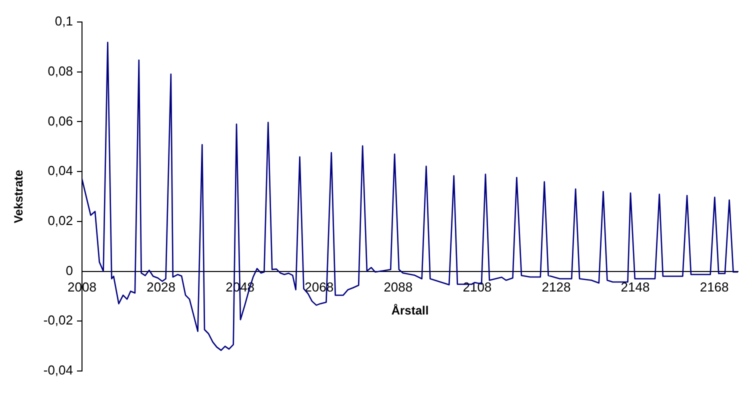  I want to click on y-tick-label: 0, so click(69, 270).